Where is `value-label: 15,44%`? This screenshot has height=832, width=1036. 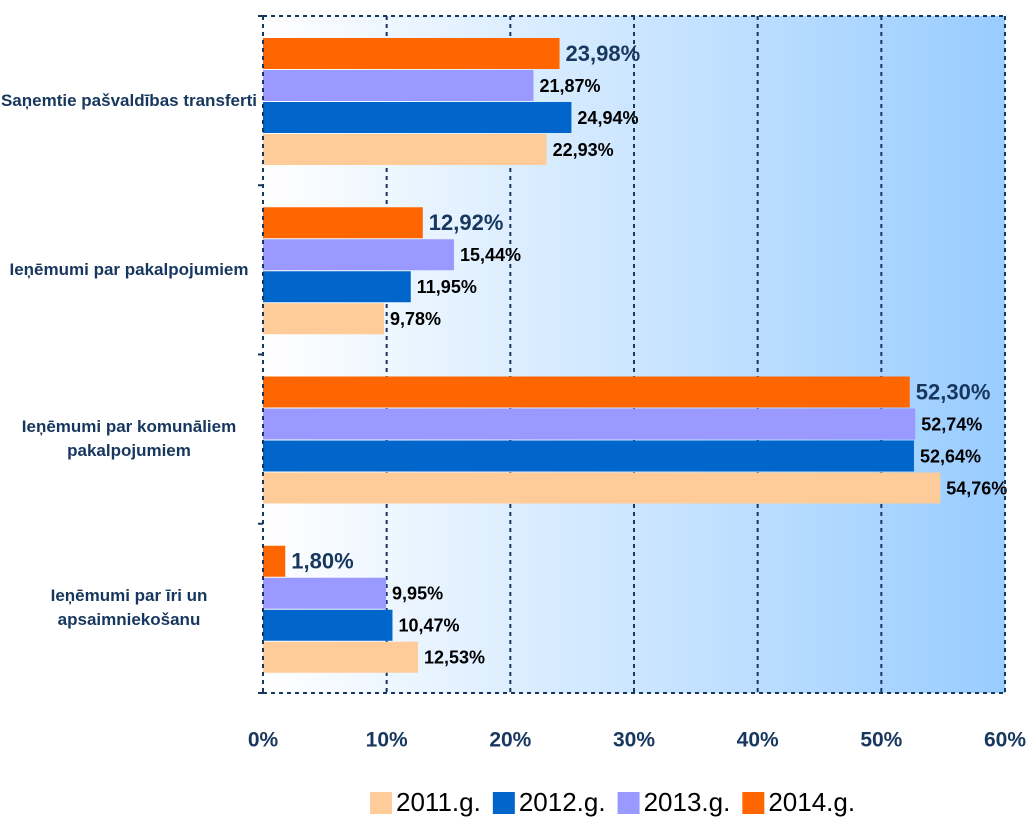
value-label: 15,44% is located at coordinates (490, 255).